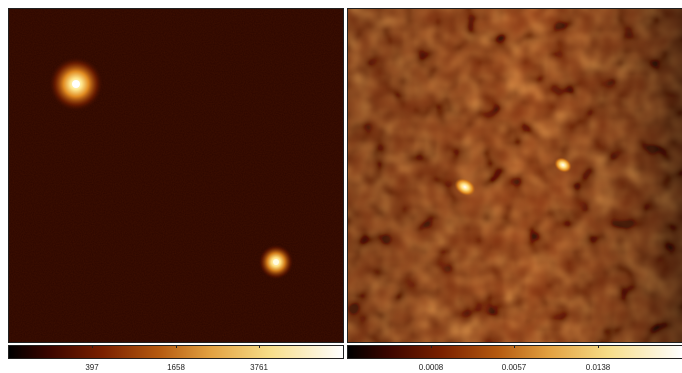  What do you see at coordinates (514, 367) in the screenshot?
I see `right-colorbar-tick-label: 0.0057` at bounding box center [514, 367].